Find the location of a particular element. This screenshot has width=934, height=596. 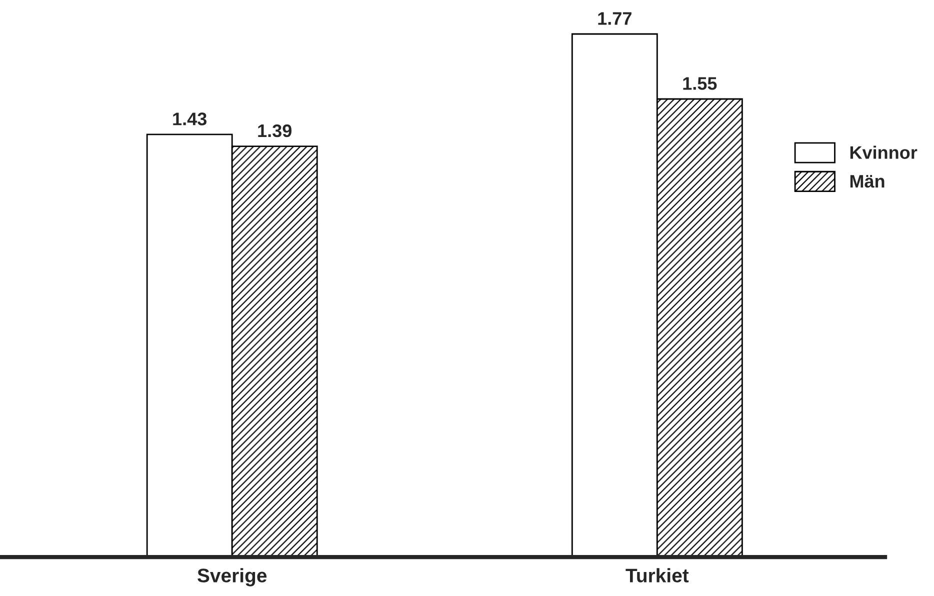

legend-label: Kvinnor is located at coordinates (884, 152).